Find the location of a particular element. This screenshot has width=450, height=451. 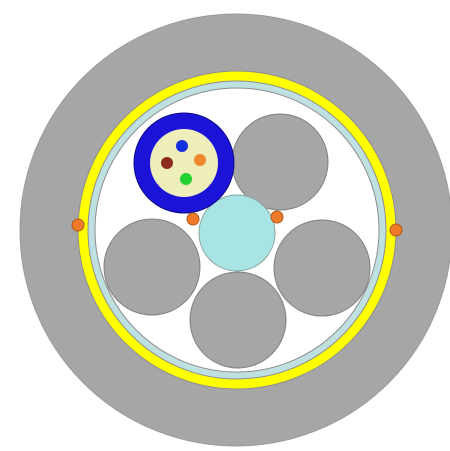

fiber-brown is located at coordinates (167, 163).